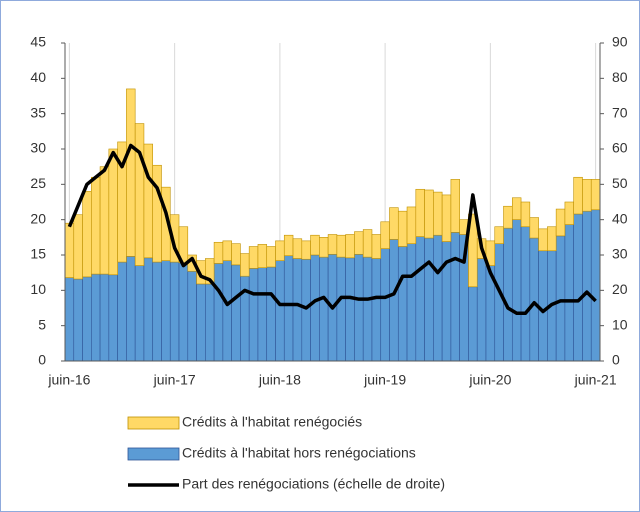 This screenshot has width=640, height=512. I want to click on y2-tick-label: 0, so click(616, 360).